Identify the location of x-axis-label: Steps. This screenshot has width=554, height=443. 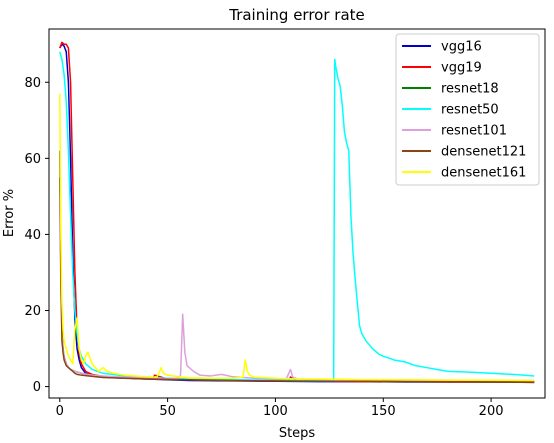
(297, 433).